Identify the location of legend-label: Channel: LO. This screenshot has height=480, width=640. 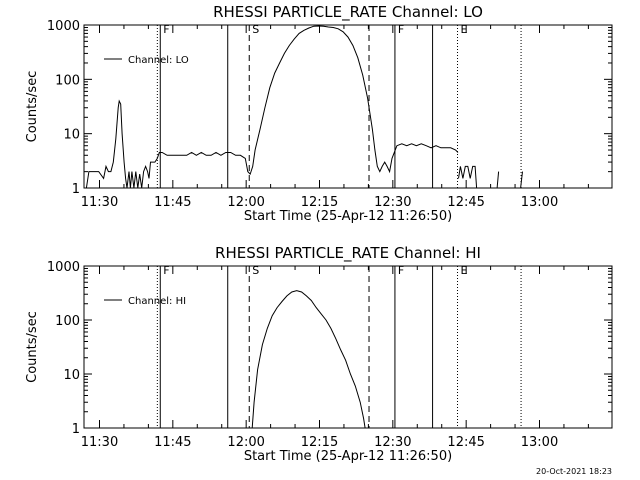
(158, 60).